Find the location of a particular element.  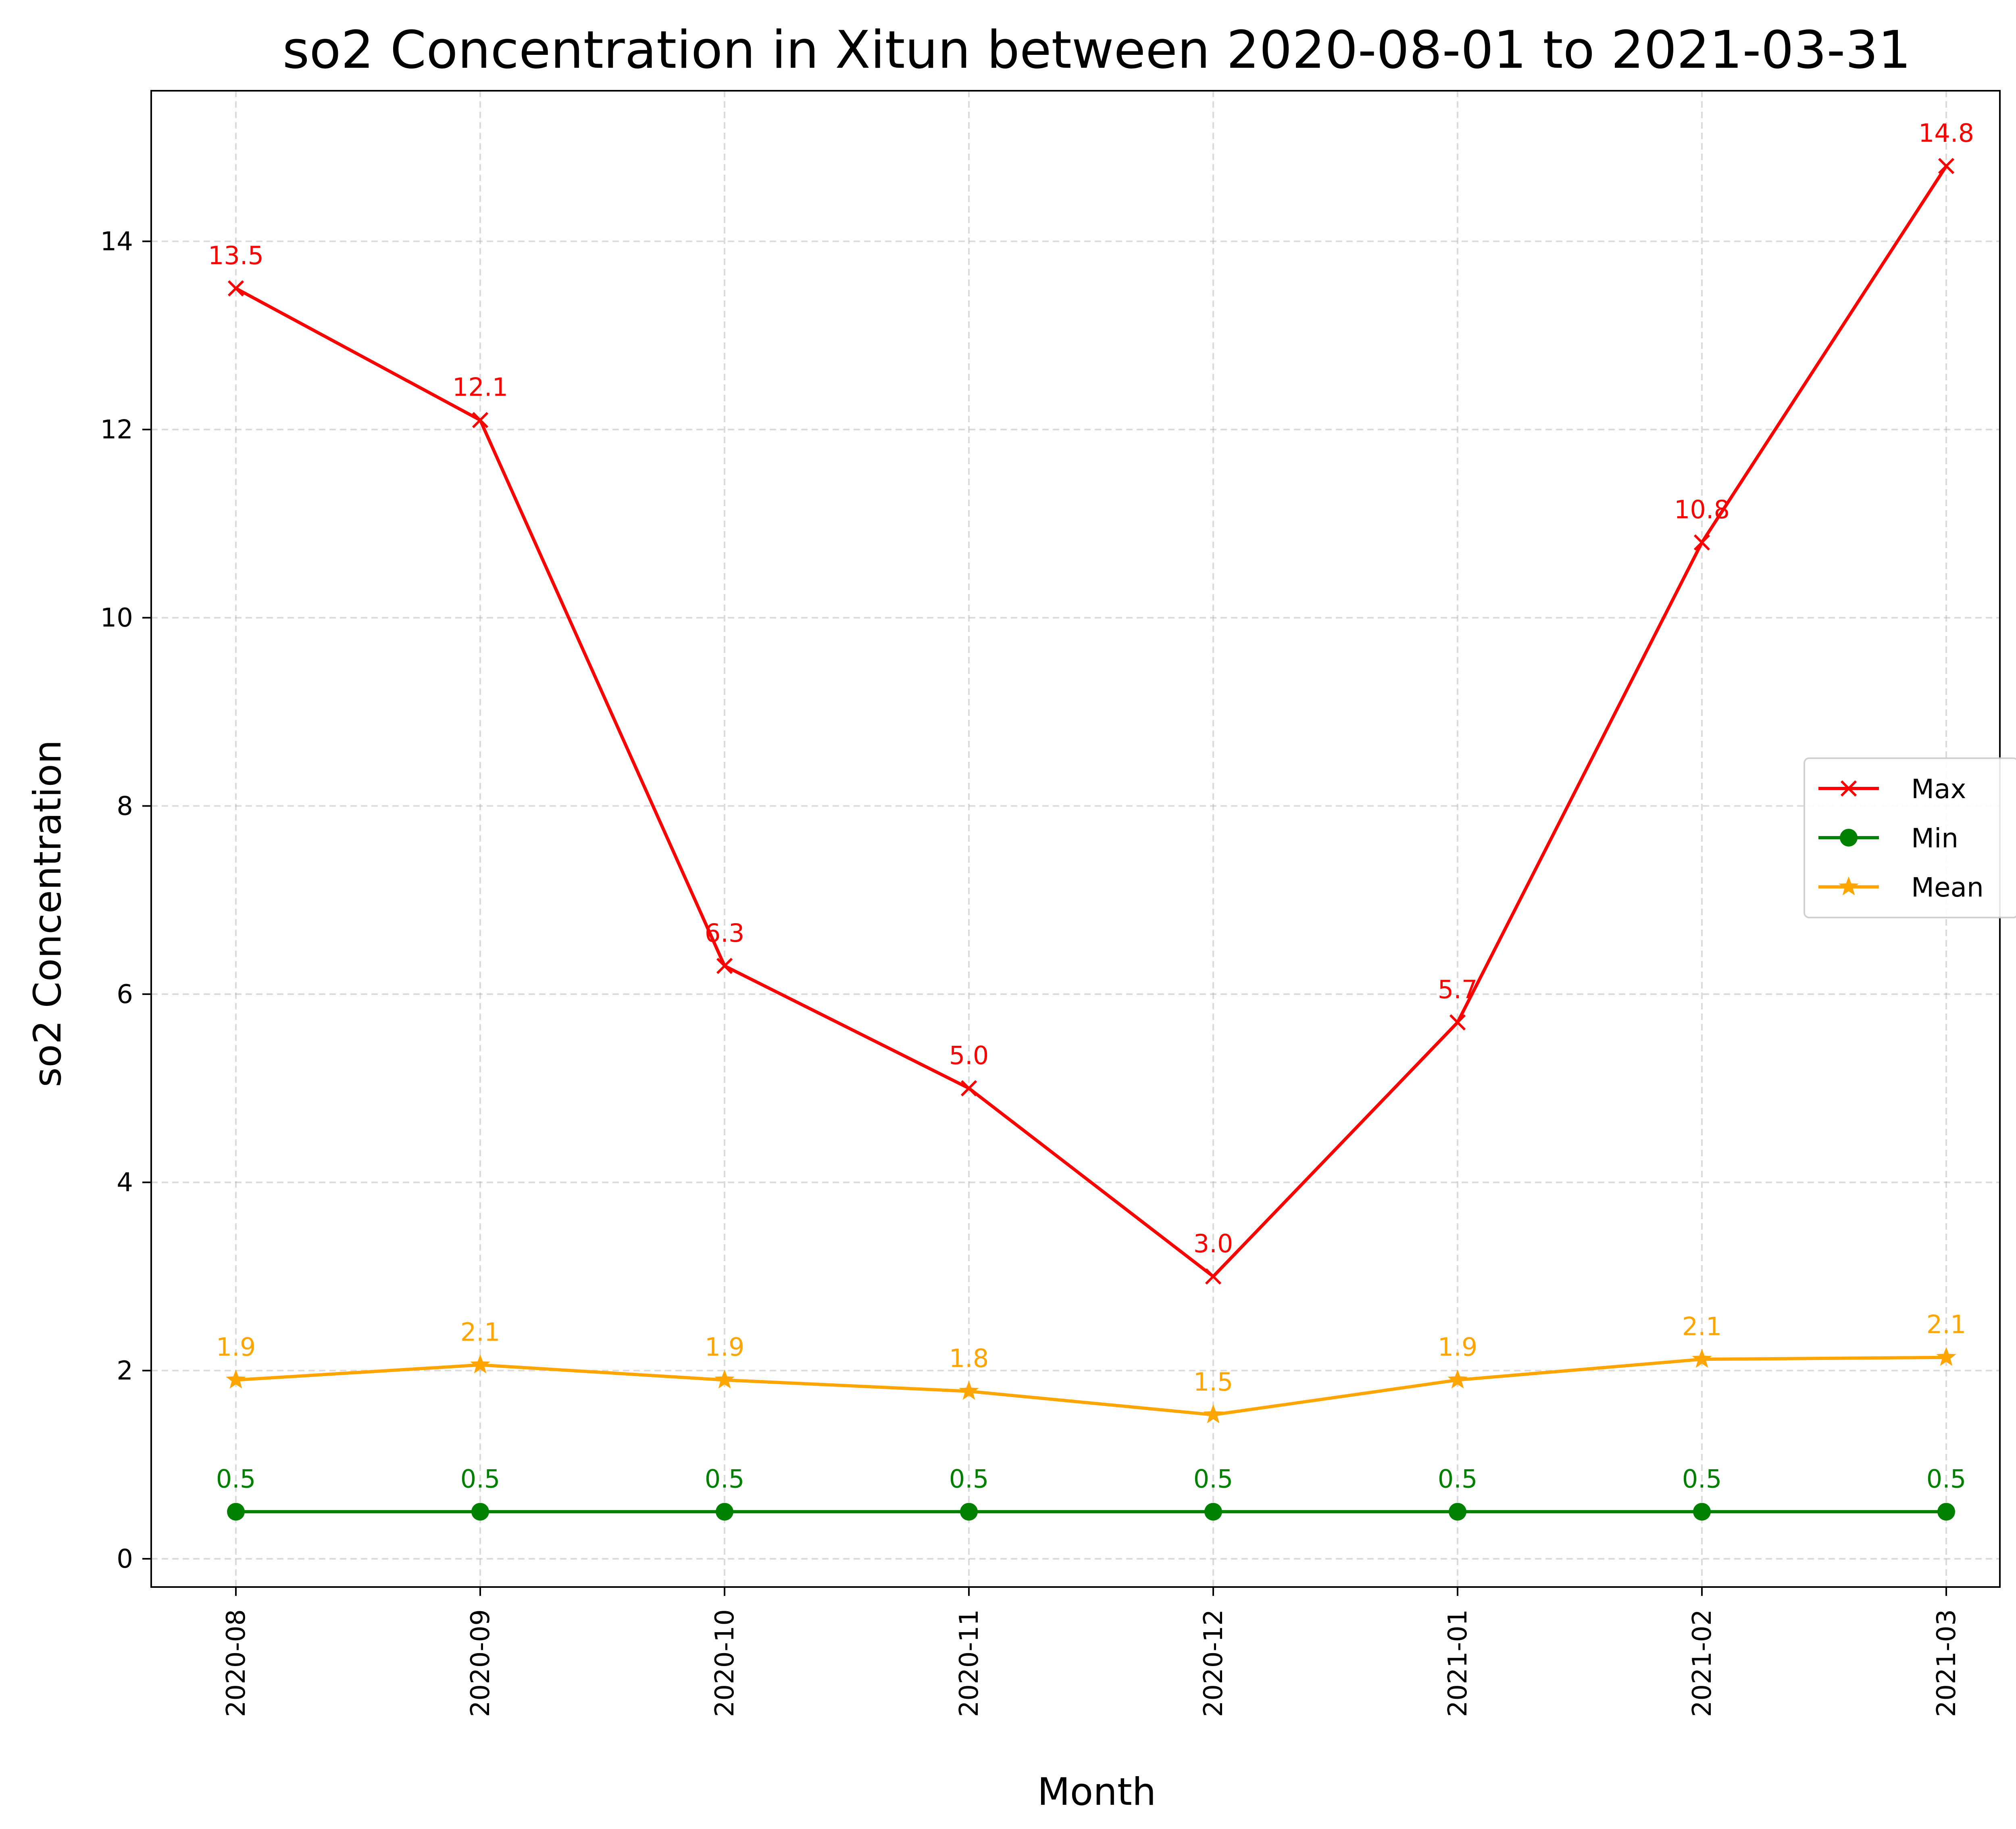

legend-marker-min is located at coordinates (1849, 838).